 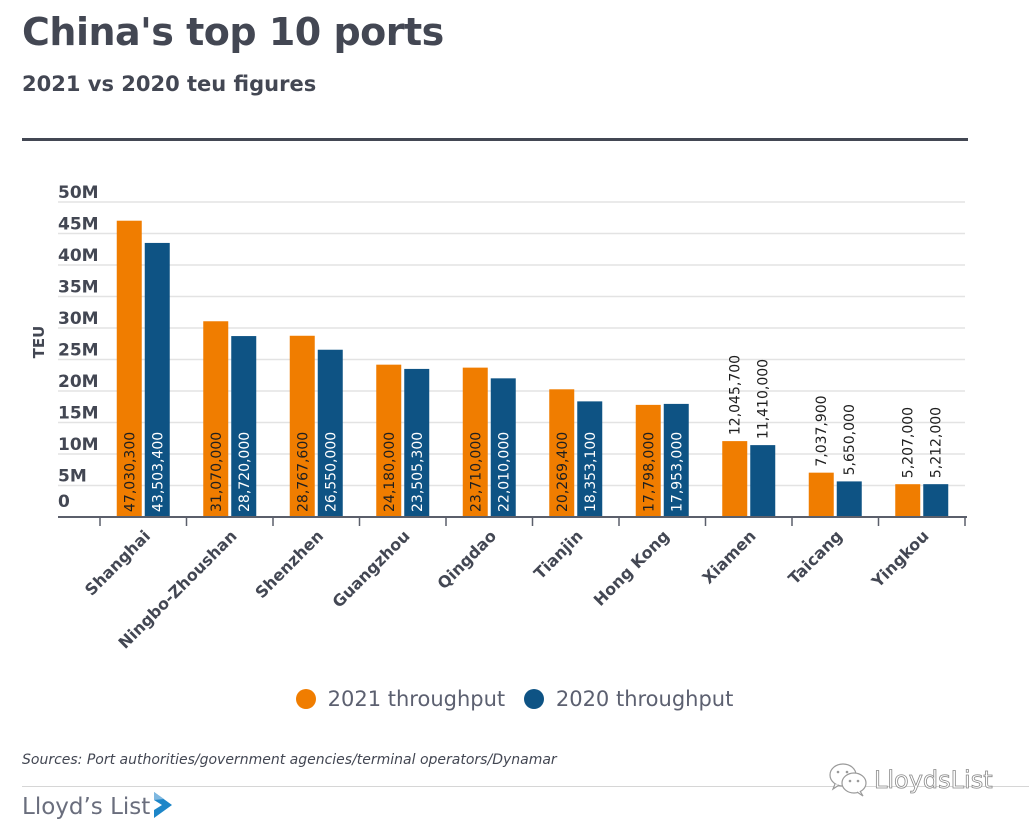 What do you see at coordinates (899, 558) in the screenshot?
I see `x-tick-label: Yingkou` at bounding box center [899, 558].